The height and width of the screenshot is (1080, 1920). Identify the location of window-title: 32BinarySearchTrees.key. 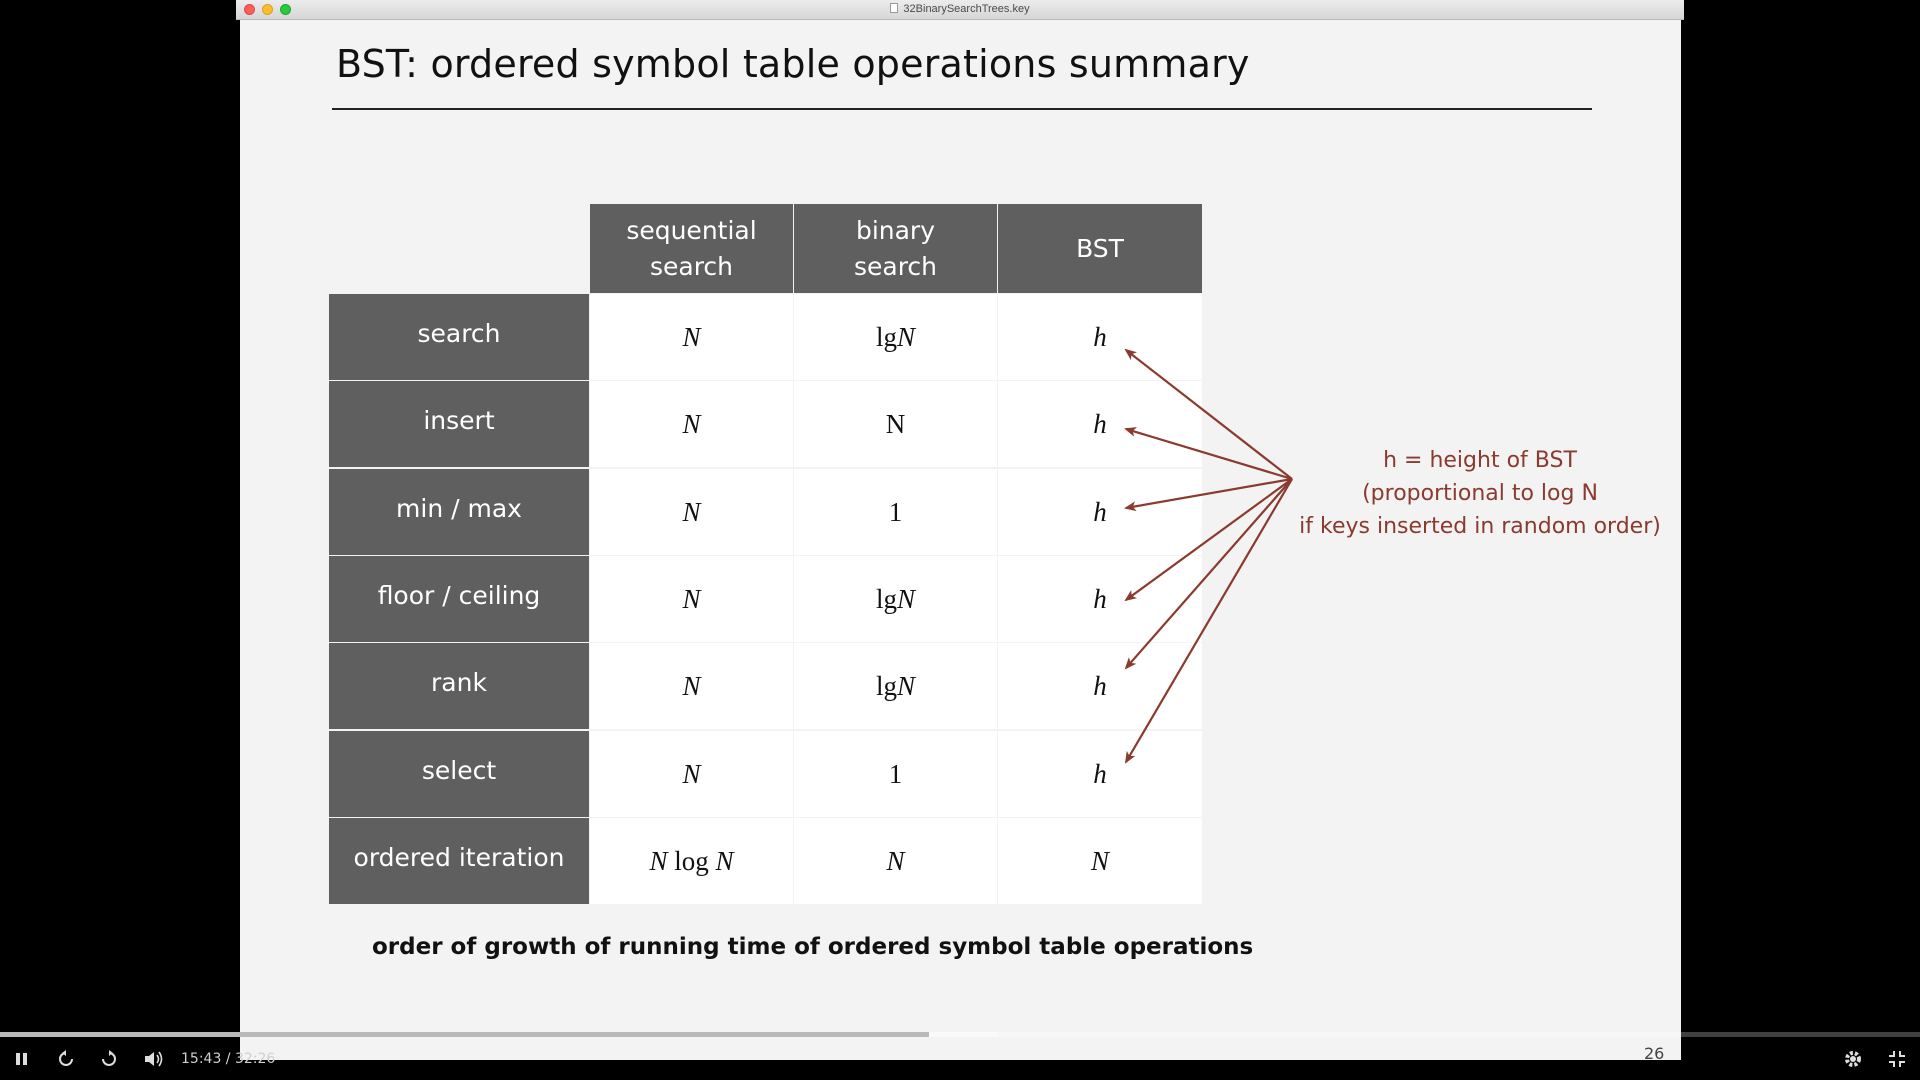
(960, 9).